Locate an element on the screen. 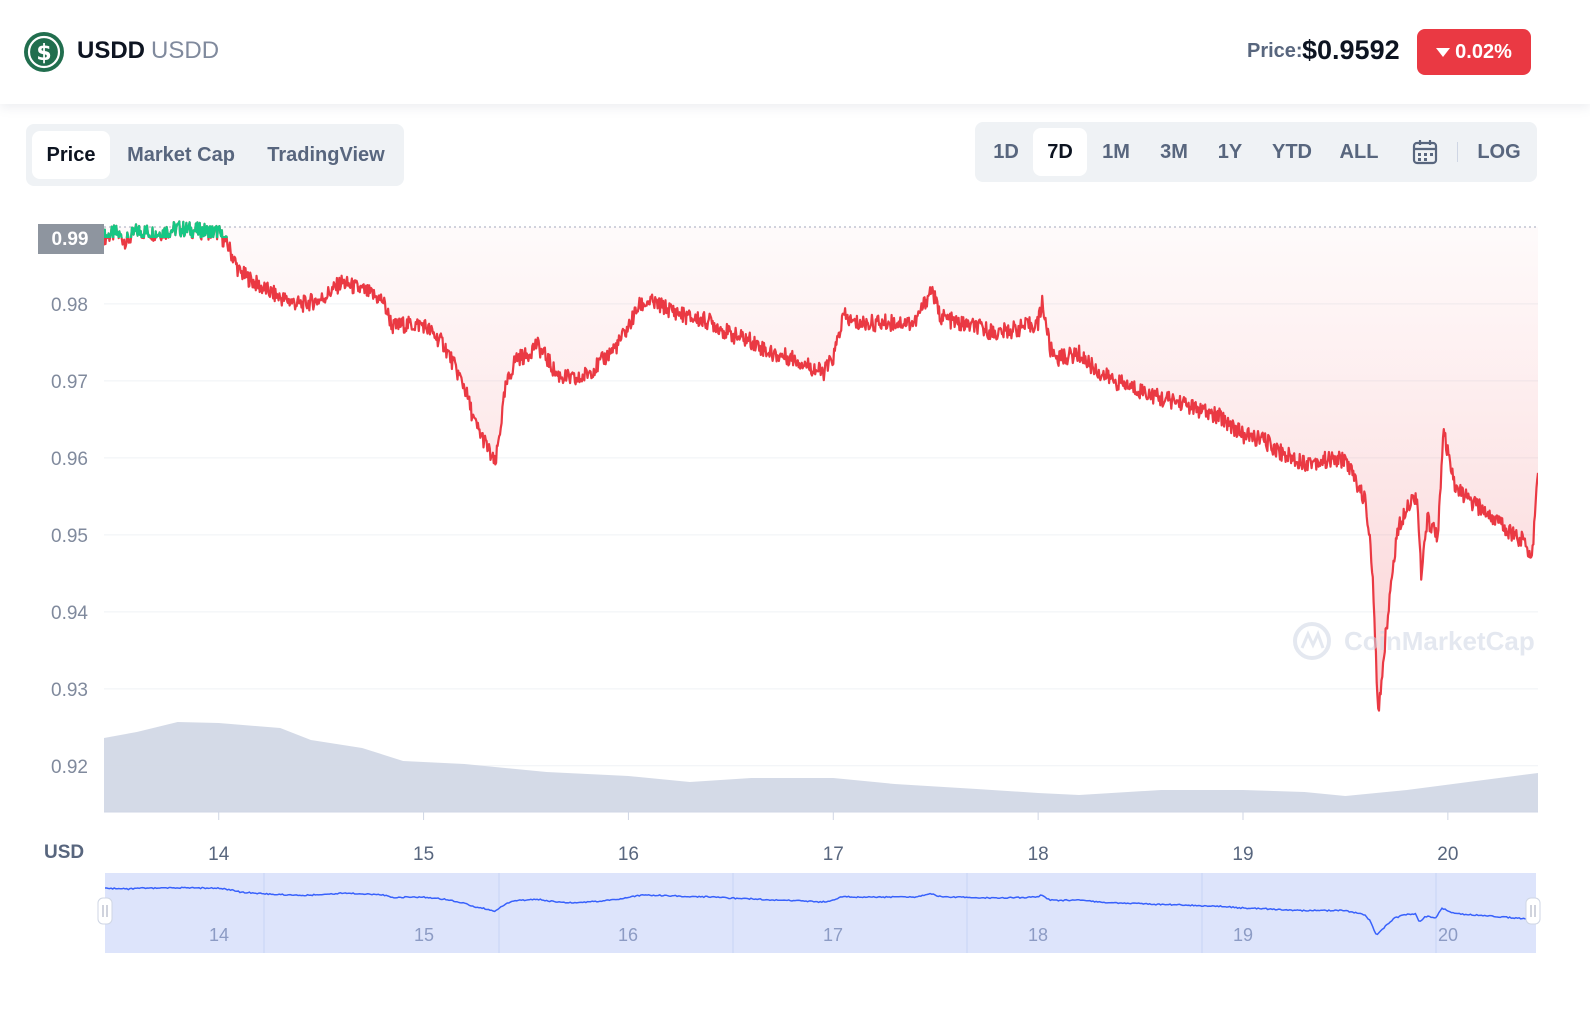  coin-name: USDD USDD is located at coordinates (148, 51).